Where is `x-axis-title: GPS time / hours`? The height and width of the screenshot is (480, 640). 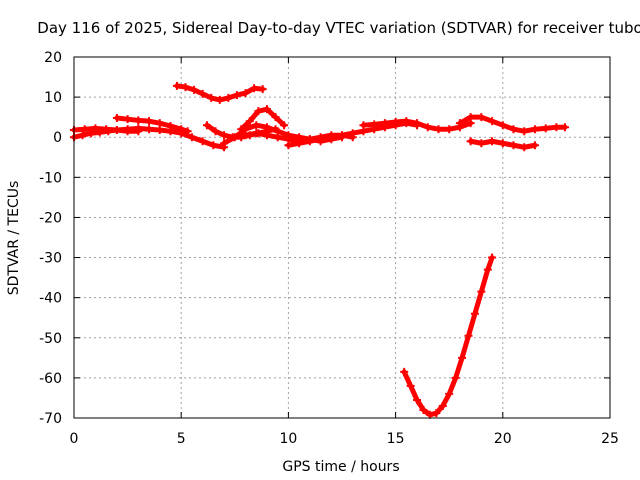
x-axis-title: GPS time / hours is located at coordinates (340, 467).